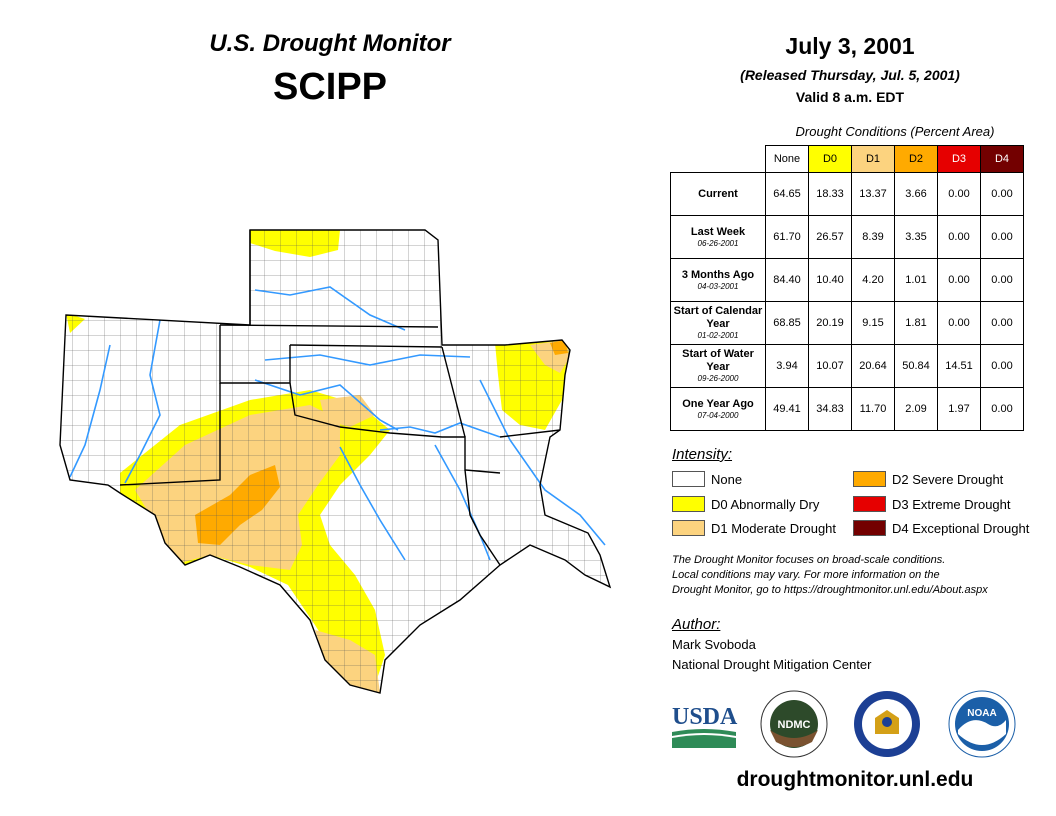  I want to click on website-link: droughtmonitor.unl.edu, so click(855, 779).